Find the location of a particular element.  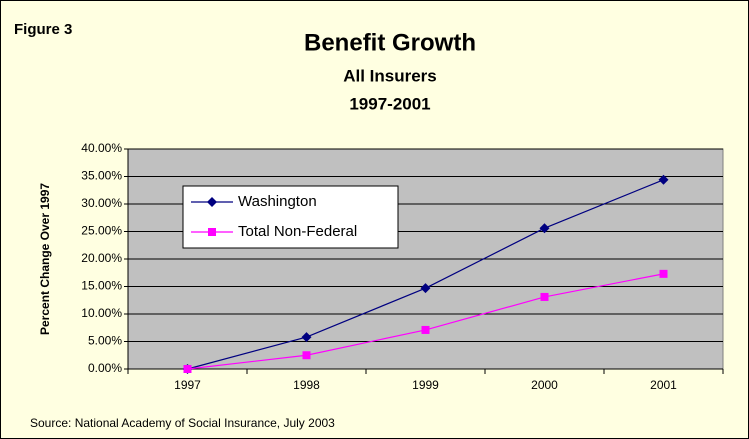

y-tick-label: 15.00% is located at coordinates (101, 286).